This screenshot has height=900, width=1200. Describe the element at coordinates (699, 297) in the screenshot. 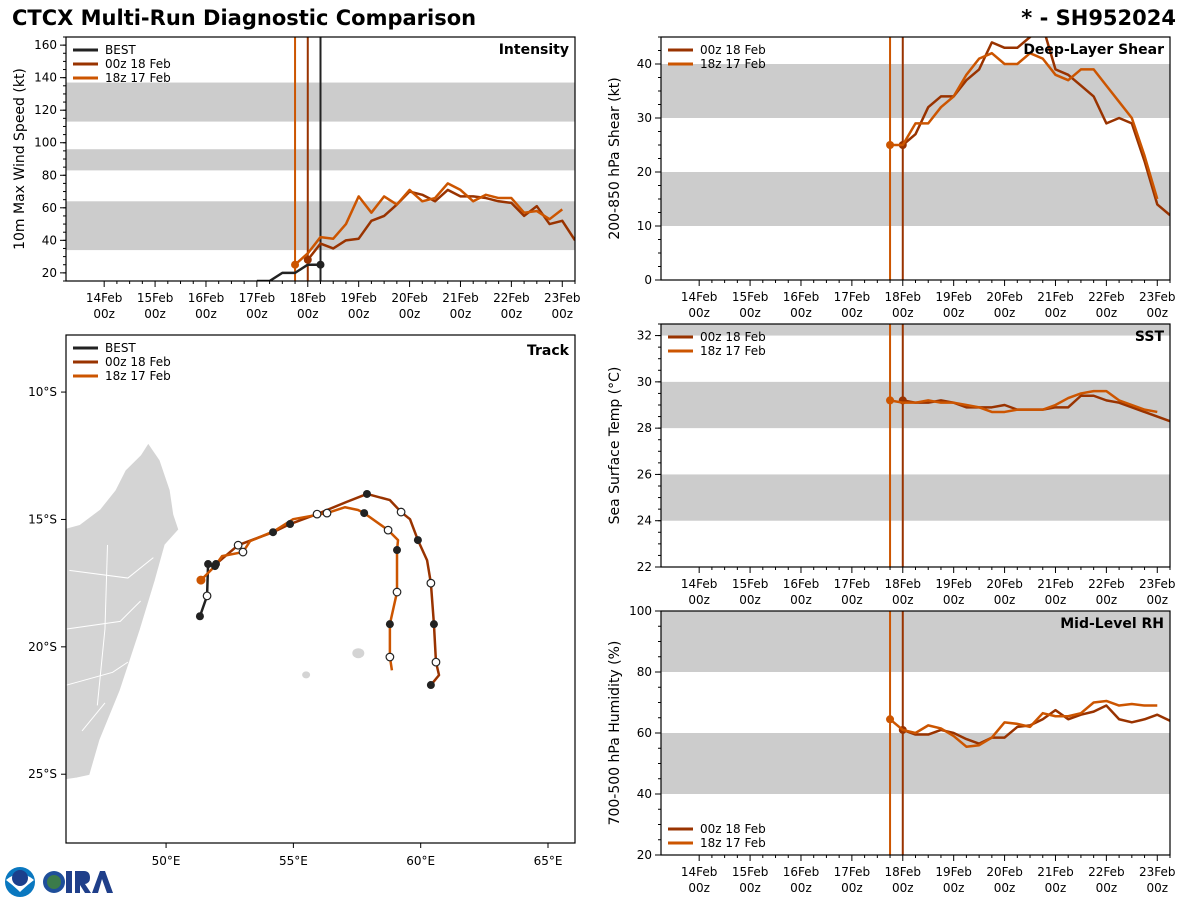

I see `x-tick-label: 14Feb` at that location.